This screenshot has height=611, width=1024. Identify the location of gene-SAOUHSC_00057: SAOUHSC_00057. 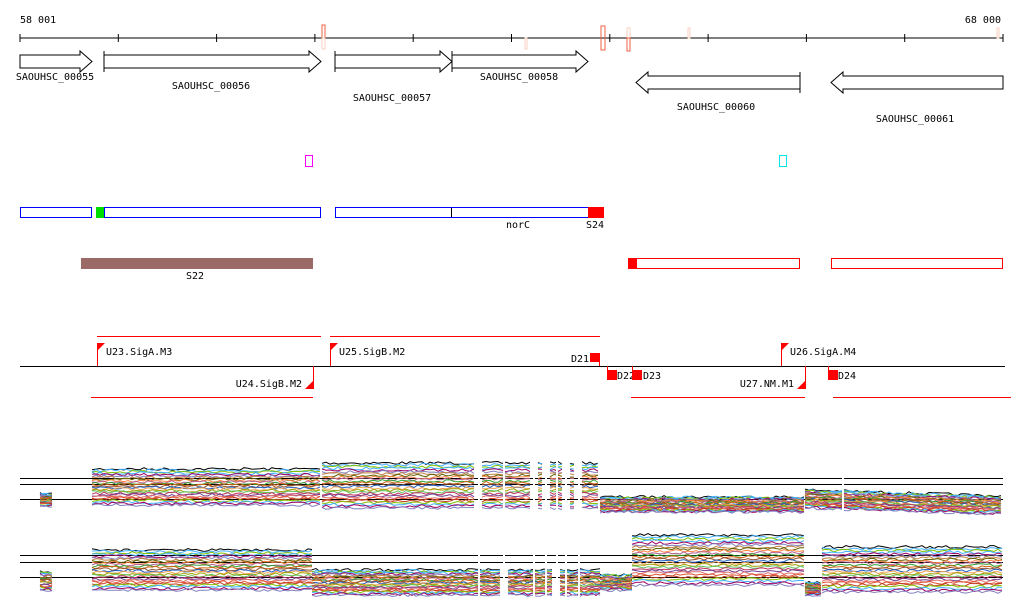
(393, 76).